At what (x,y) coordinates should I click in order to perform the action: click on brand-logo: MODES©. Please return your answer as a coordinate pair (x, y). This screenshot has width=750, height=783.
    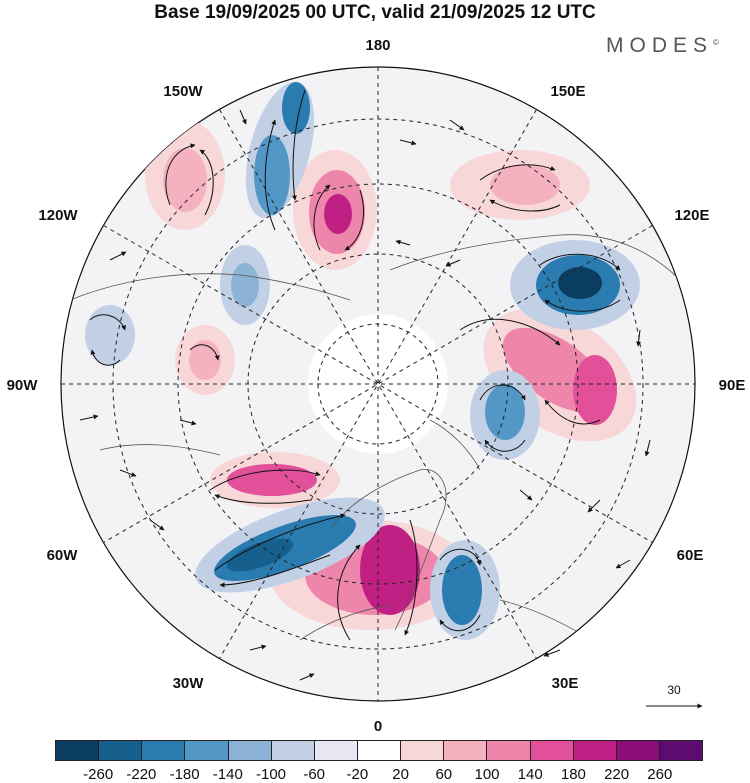
    Looking at the image, I should click on (662, 46).